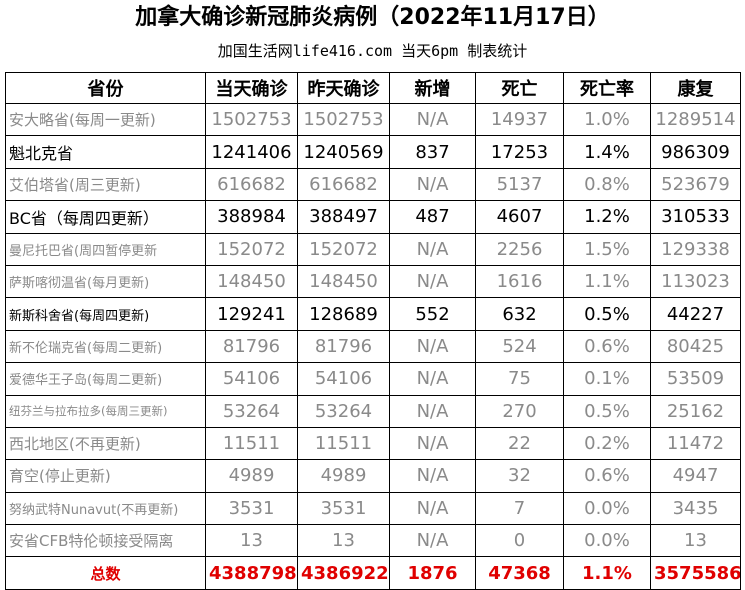 This screenshot has height=590, width=745. What do you see at coordinates (343, 573) in the screenshot?
I see `total-yesterday-confirmed: 4386922` at bounding box center [343, 573].